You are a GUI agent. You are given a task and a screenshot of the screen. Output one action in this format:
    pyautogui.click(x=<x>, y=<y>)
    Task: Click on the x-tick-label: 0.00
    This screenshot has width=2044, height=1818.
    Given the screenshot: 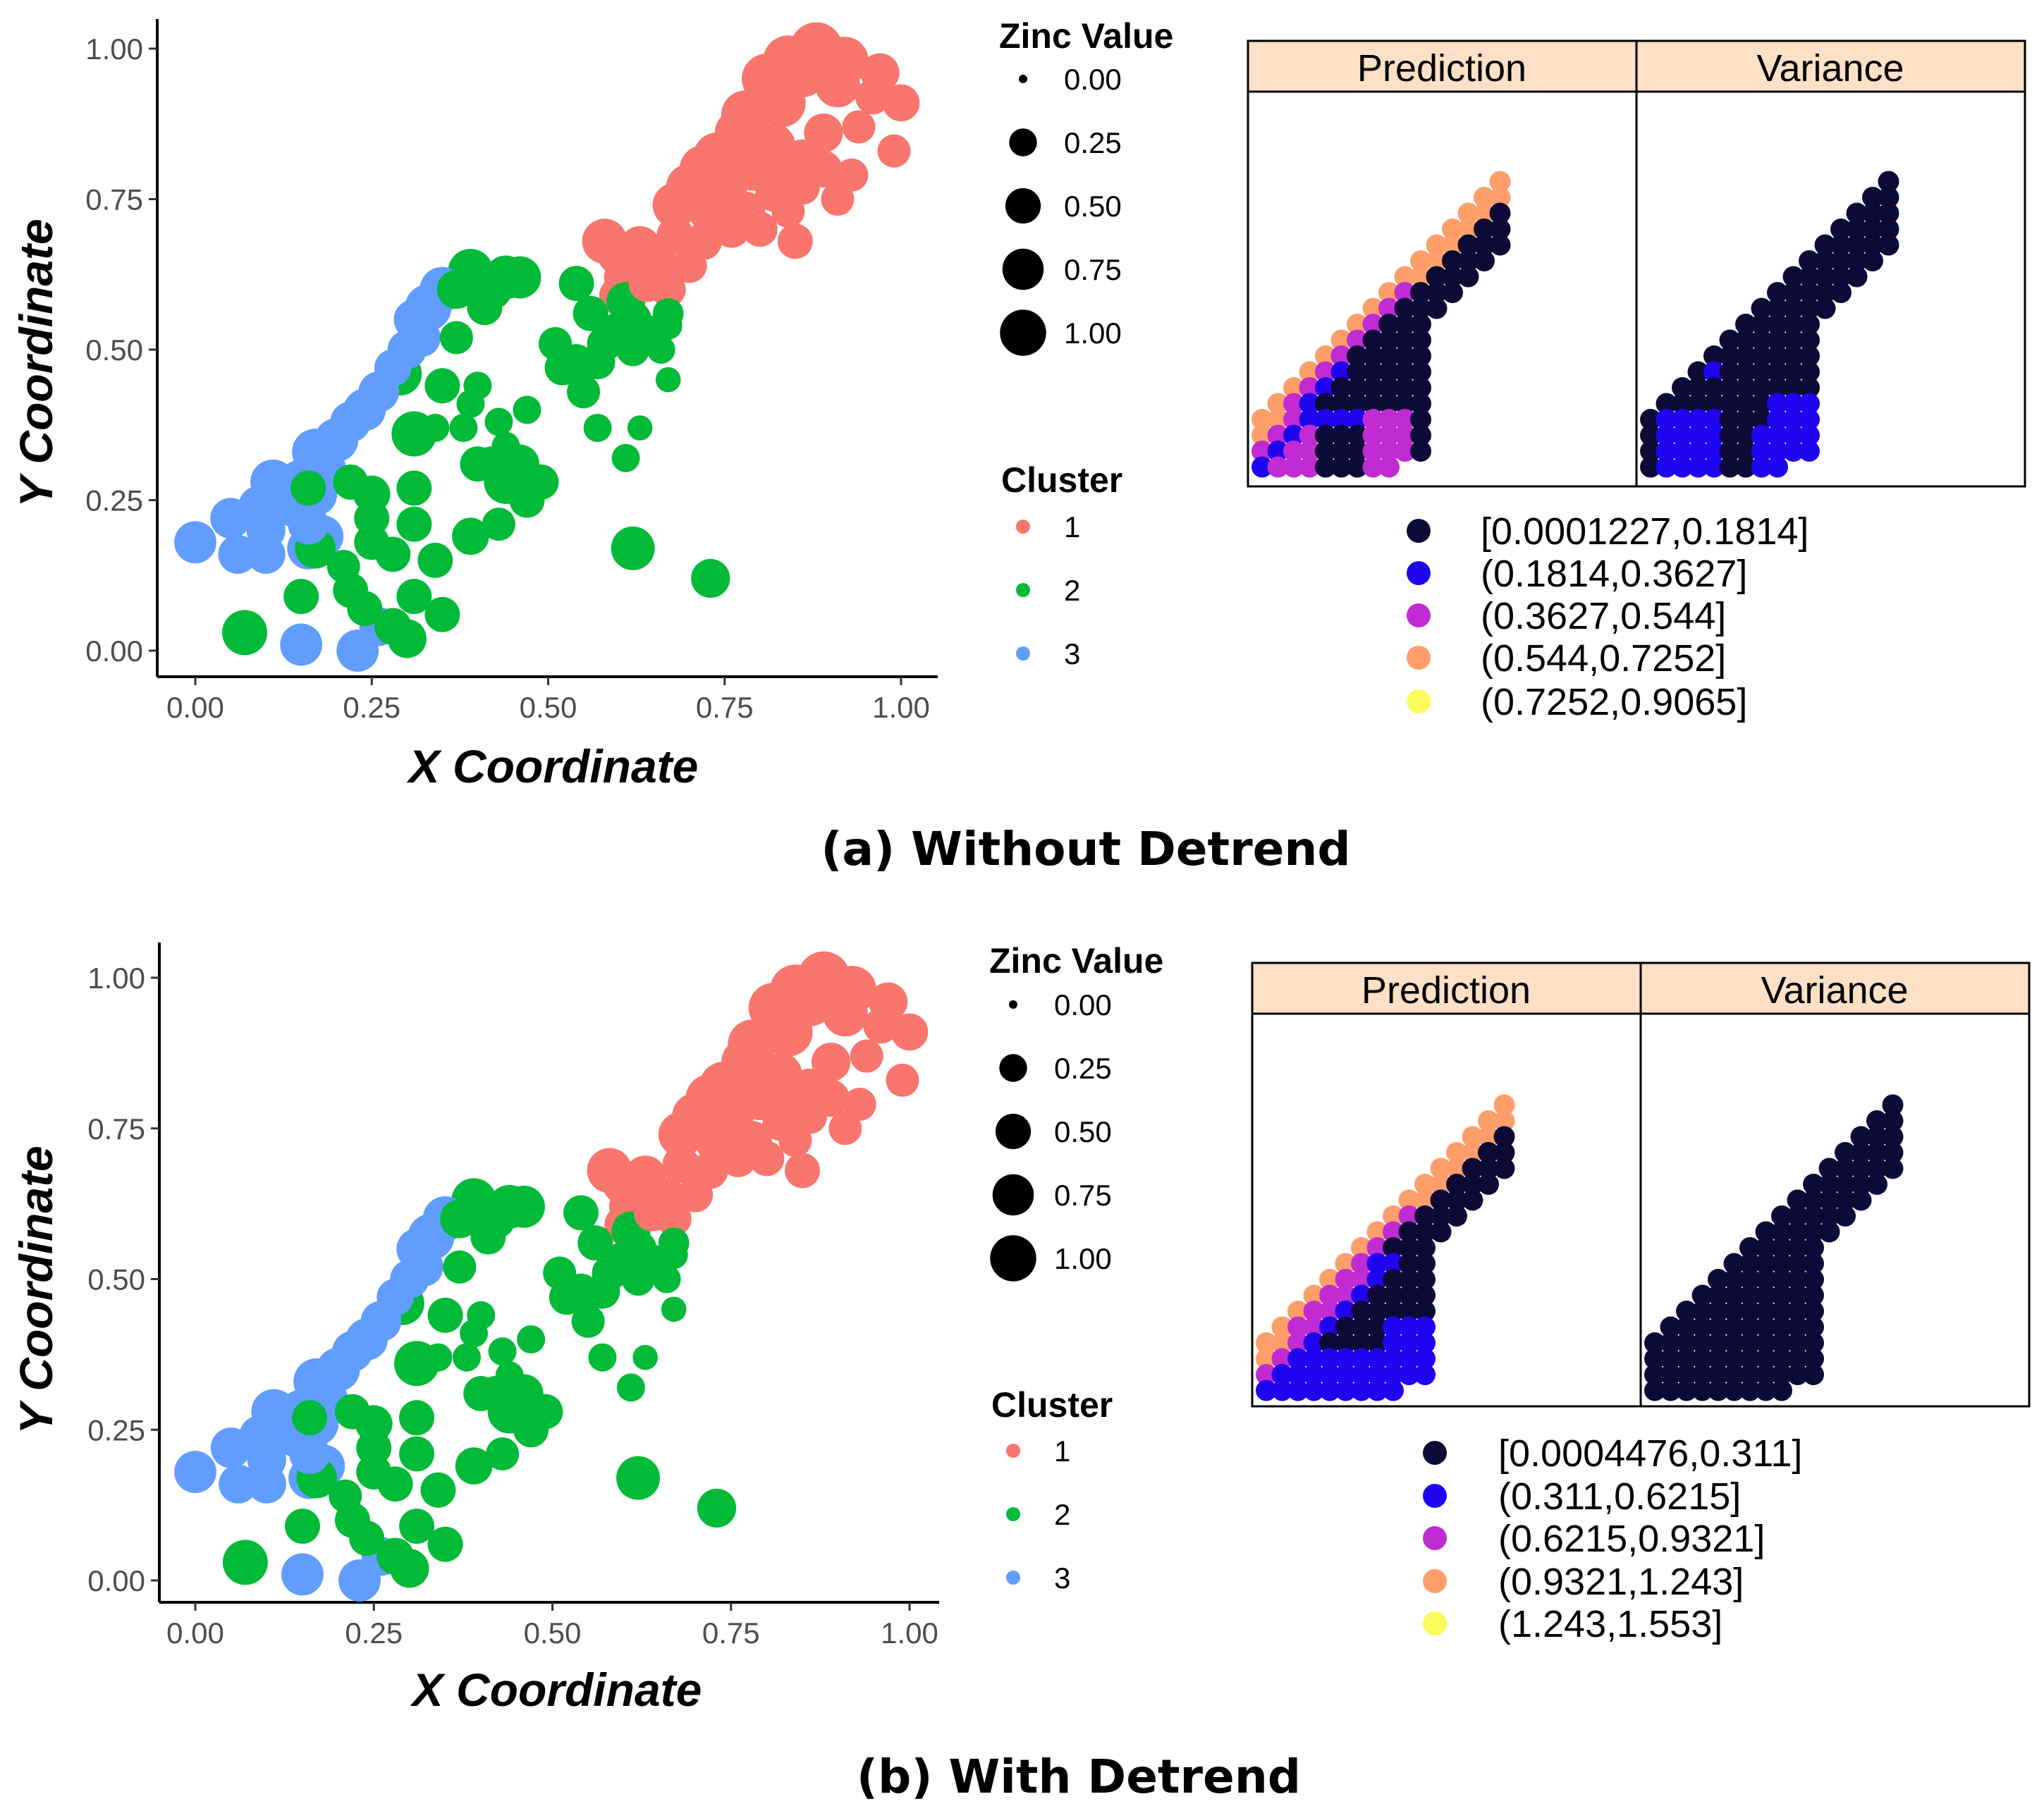 What is the action you would take?
    pyautogui.click(x=195, y=1633)
    